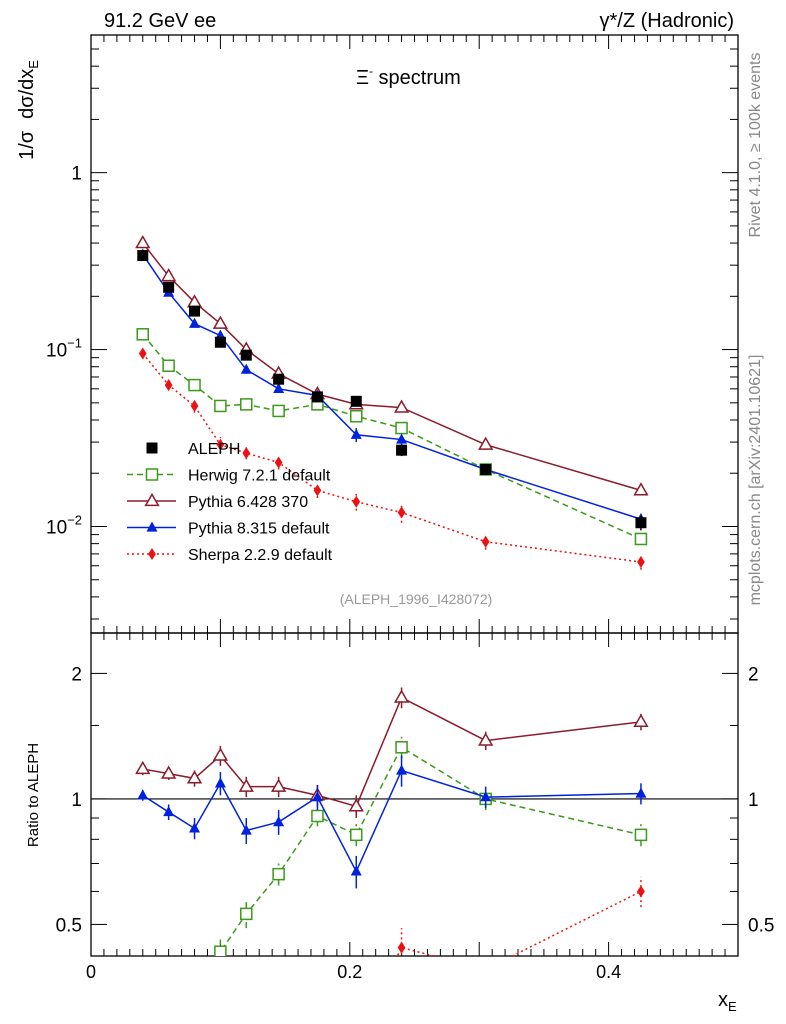 This screenshot has height=1024, width=786. I want to click on plot-title: Ξ- spectrum, so click(408, 76).